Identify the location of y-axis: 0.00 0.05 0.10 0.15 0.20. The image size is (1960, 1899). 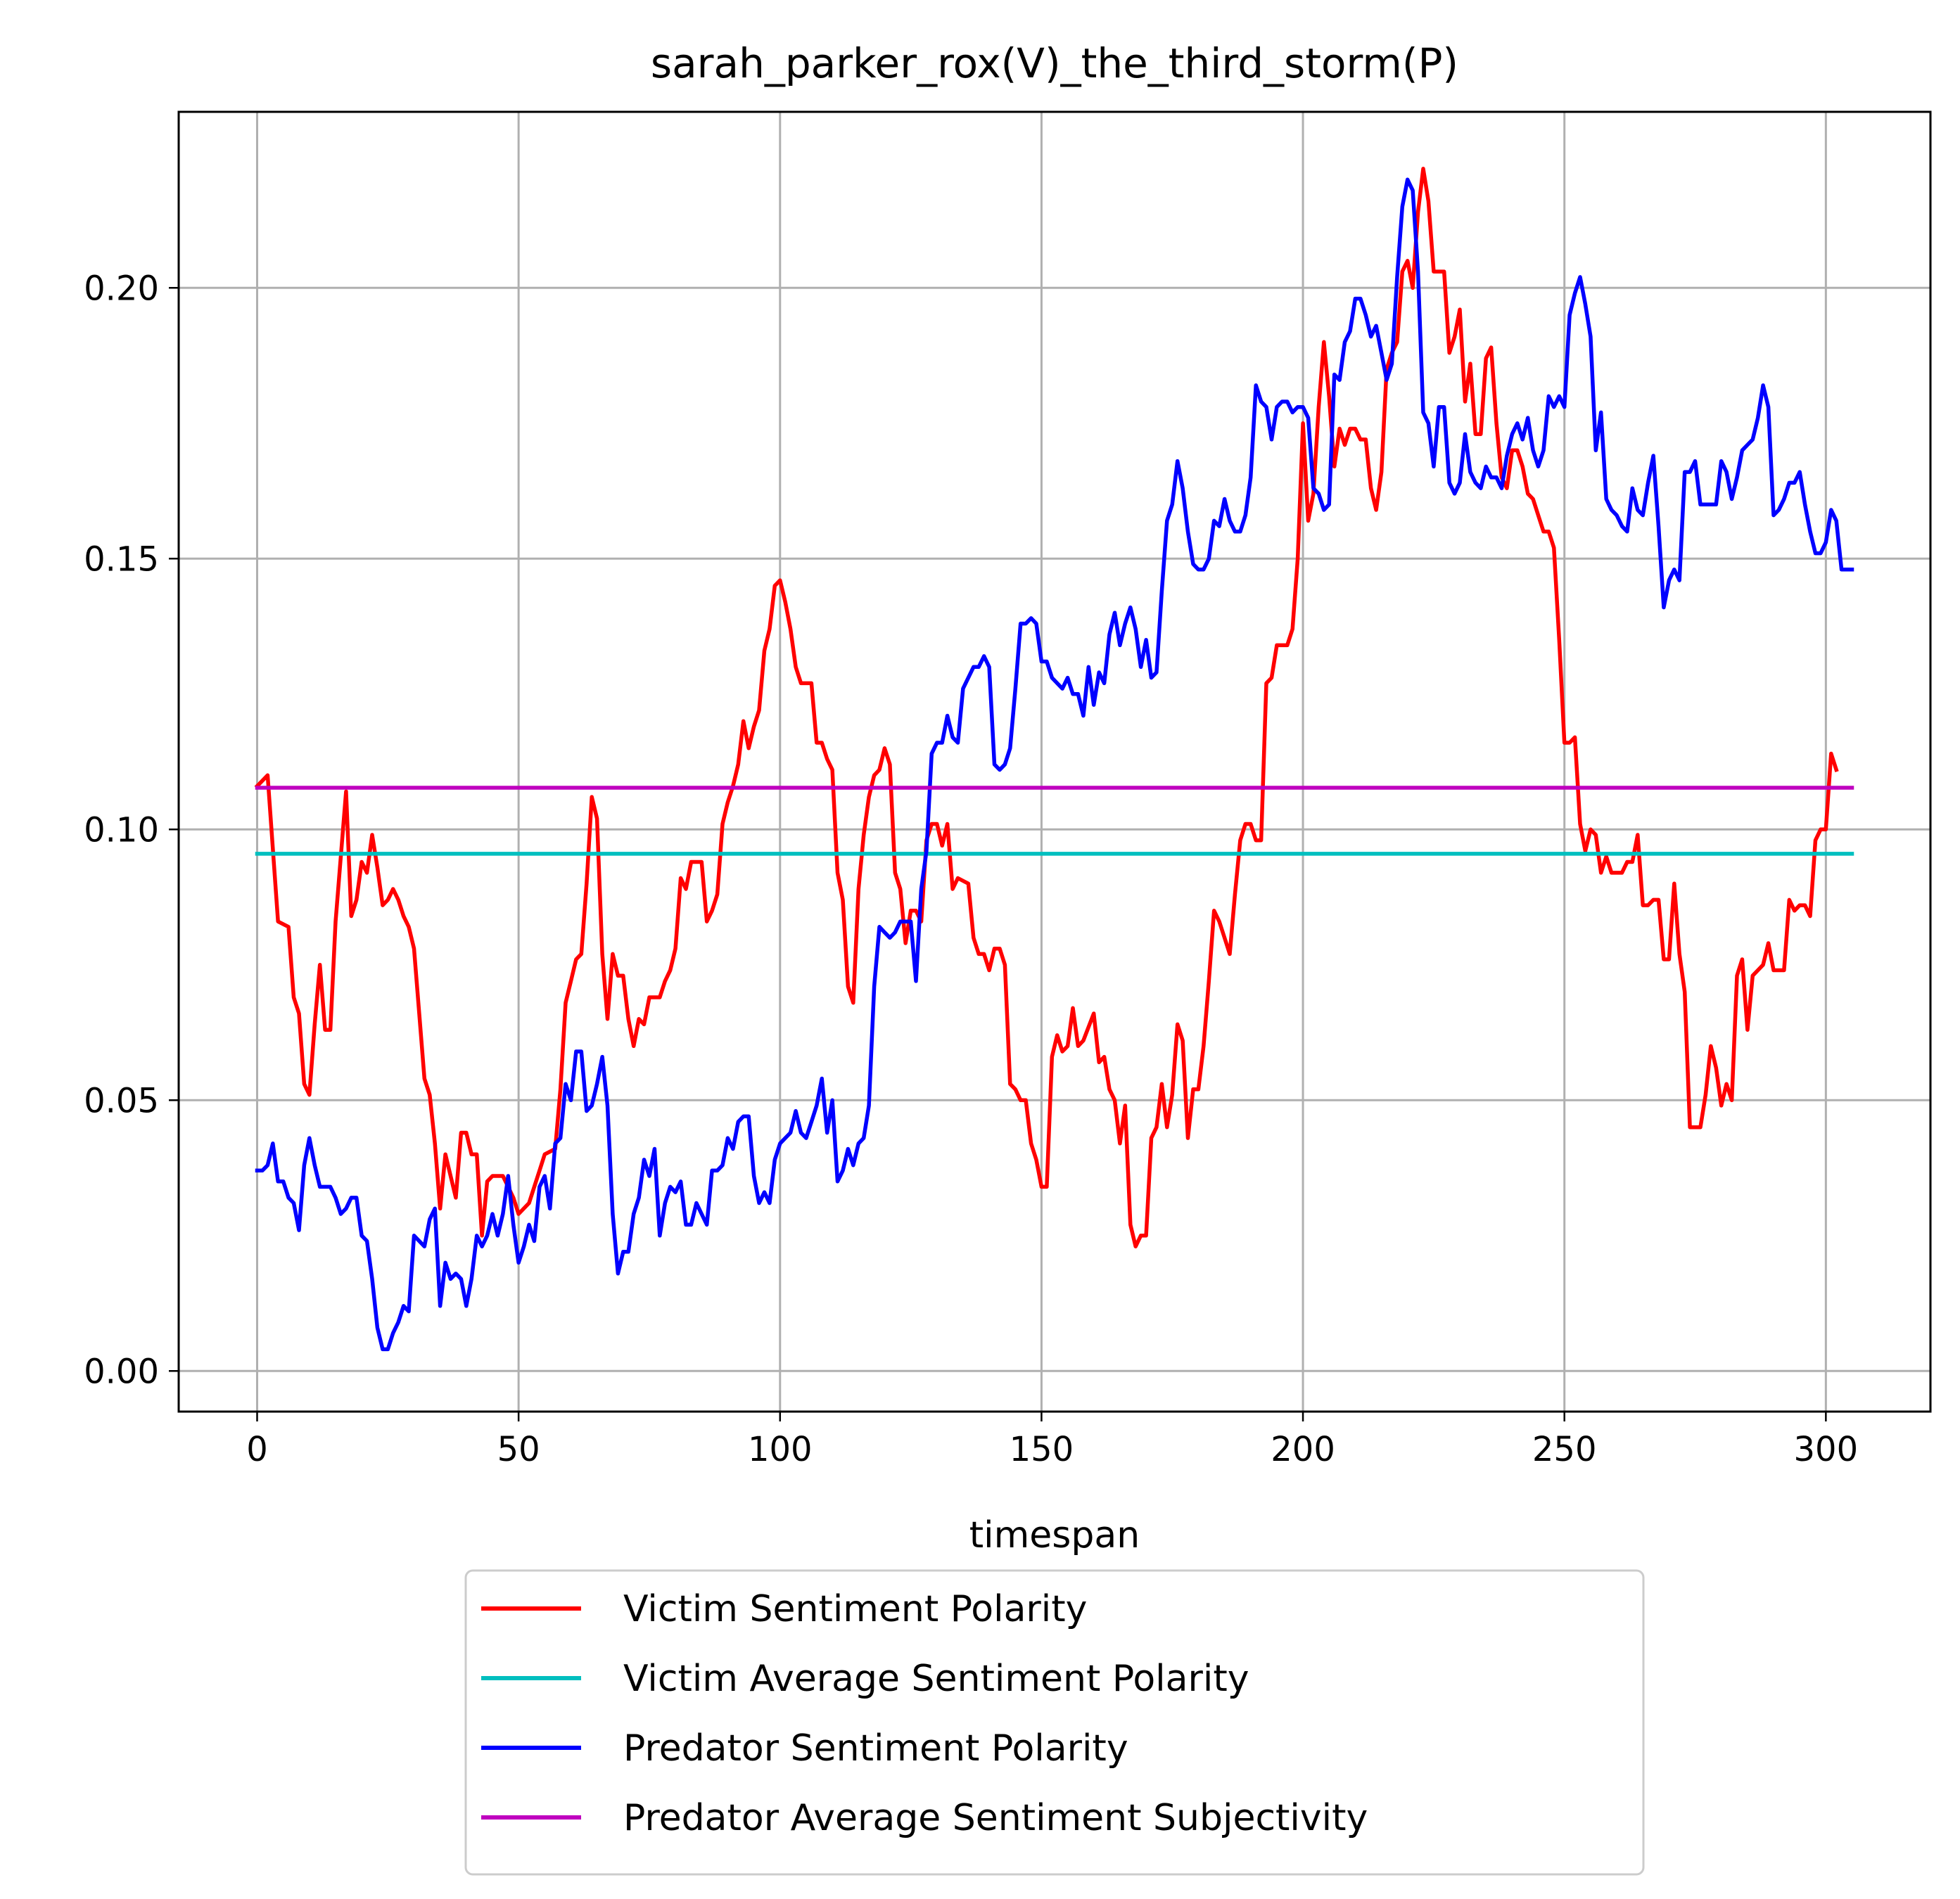
(131, 830).